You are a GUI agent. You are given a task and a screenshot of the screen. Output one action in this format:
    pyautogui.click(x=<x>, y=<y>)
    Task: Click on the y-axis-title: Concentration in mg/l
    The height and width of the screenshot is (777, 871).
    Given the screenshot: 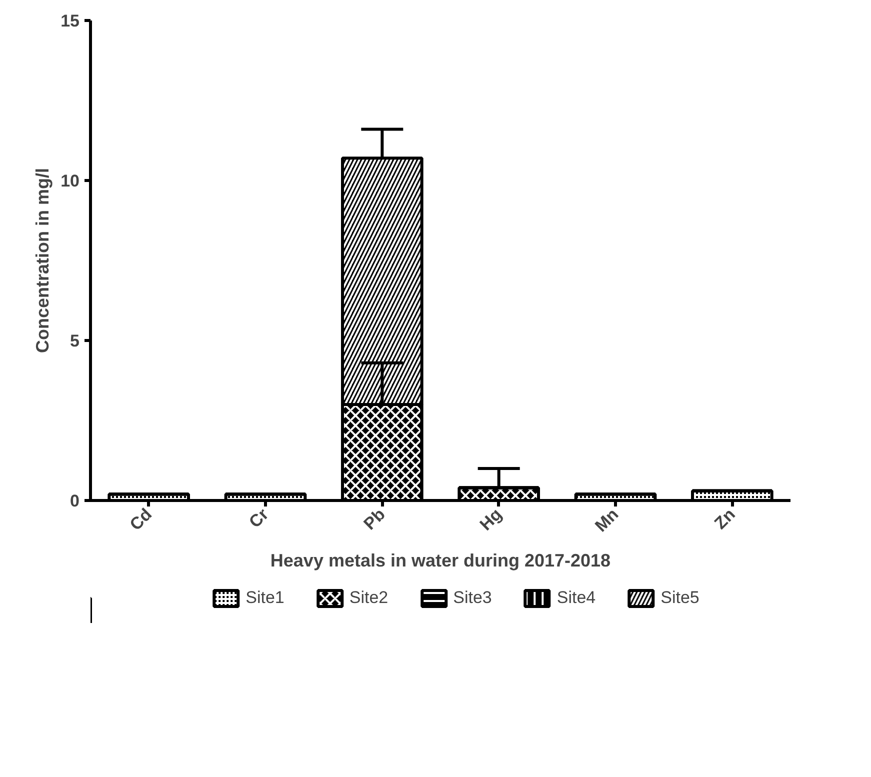 What is the action you would take?
    pyautogui.click(x=42, y=260)
    